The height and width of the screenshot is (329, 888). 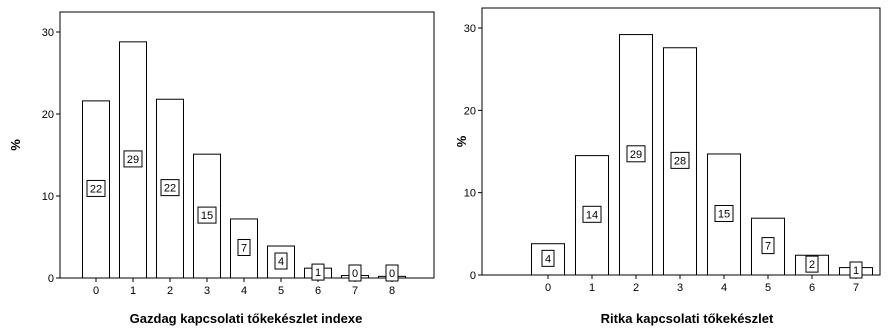 I want to click on x-axis-title: Ritka kapcsolati tőkekészlet, so click(x=687, y=318).